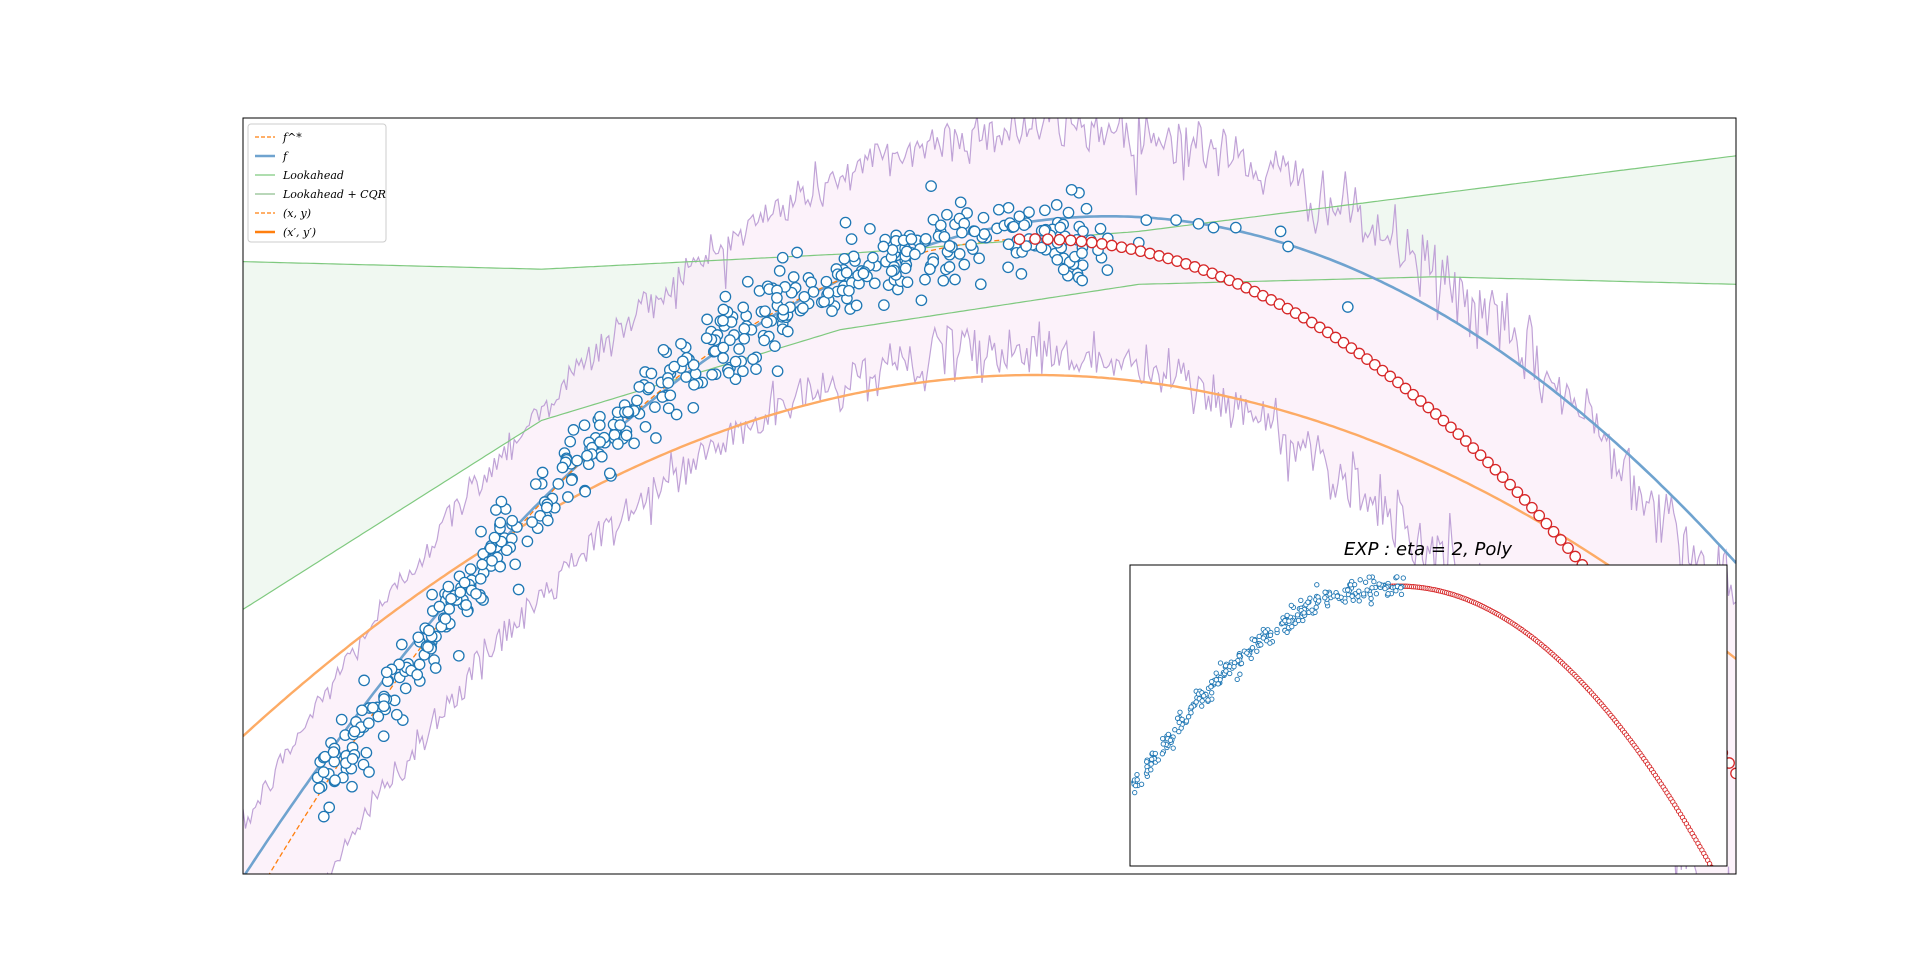 This screenshot has height=977, width=1920. Describe the element at coordinates (1430, 735) in the screenshot. I see `inset-points` at that location.